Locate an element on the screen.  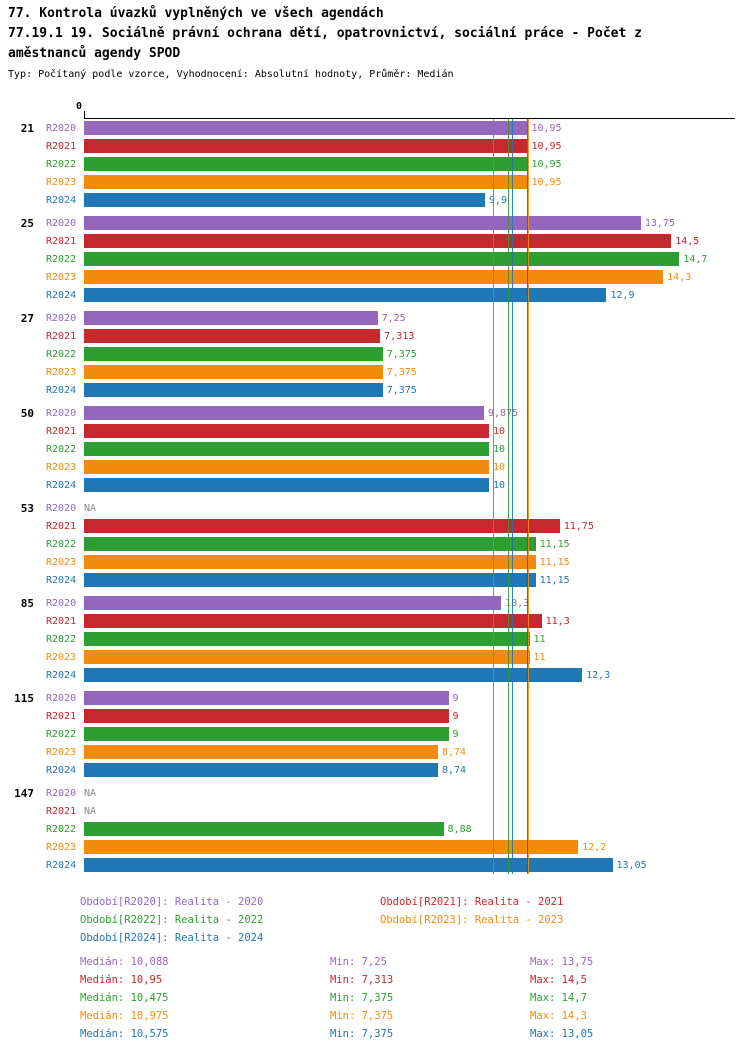
bar-row: R2023 7,375 is located at coordinates (375, 372).